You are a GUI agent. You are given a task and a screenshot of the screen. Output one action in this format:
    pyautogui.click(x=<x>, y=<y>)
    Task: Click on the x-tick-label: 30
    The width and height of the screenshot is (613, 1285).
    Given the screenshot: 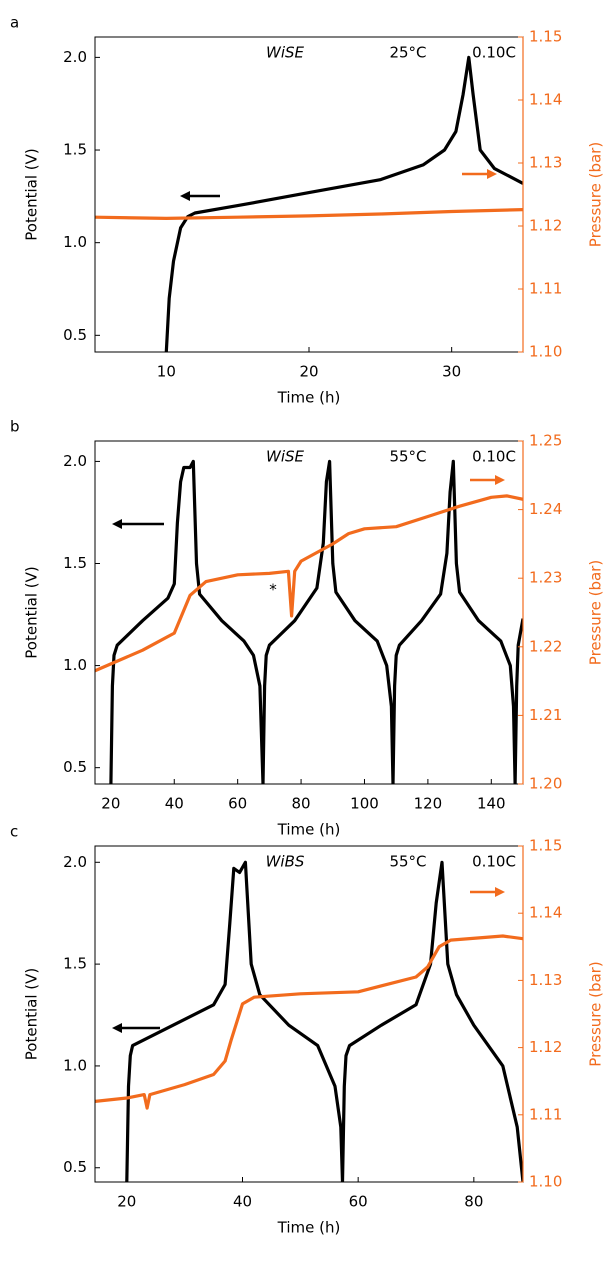 What is the action you would take?
    pyautogui.click(x=451, y=372)
    